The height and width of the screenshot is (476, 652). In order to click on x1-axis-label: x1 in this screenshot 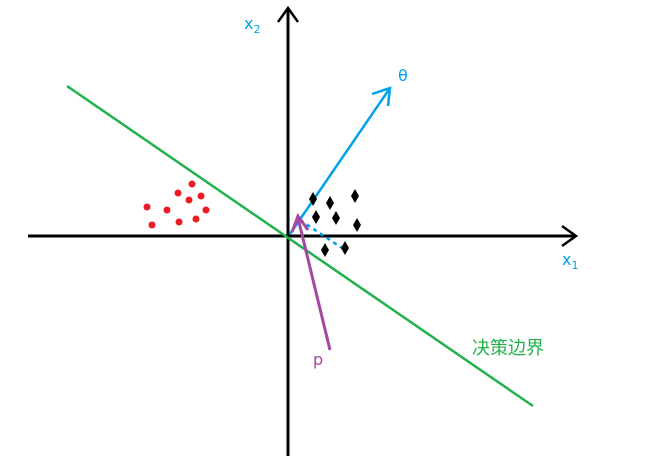, I will do `click(570, 261)`.